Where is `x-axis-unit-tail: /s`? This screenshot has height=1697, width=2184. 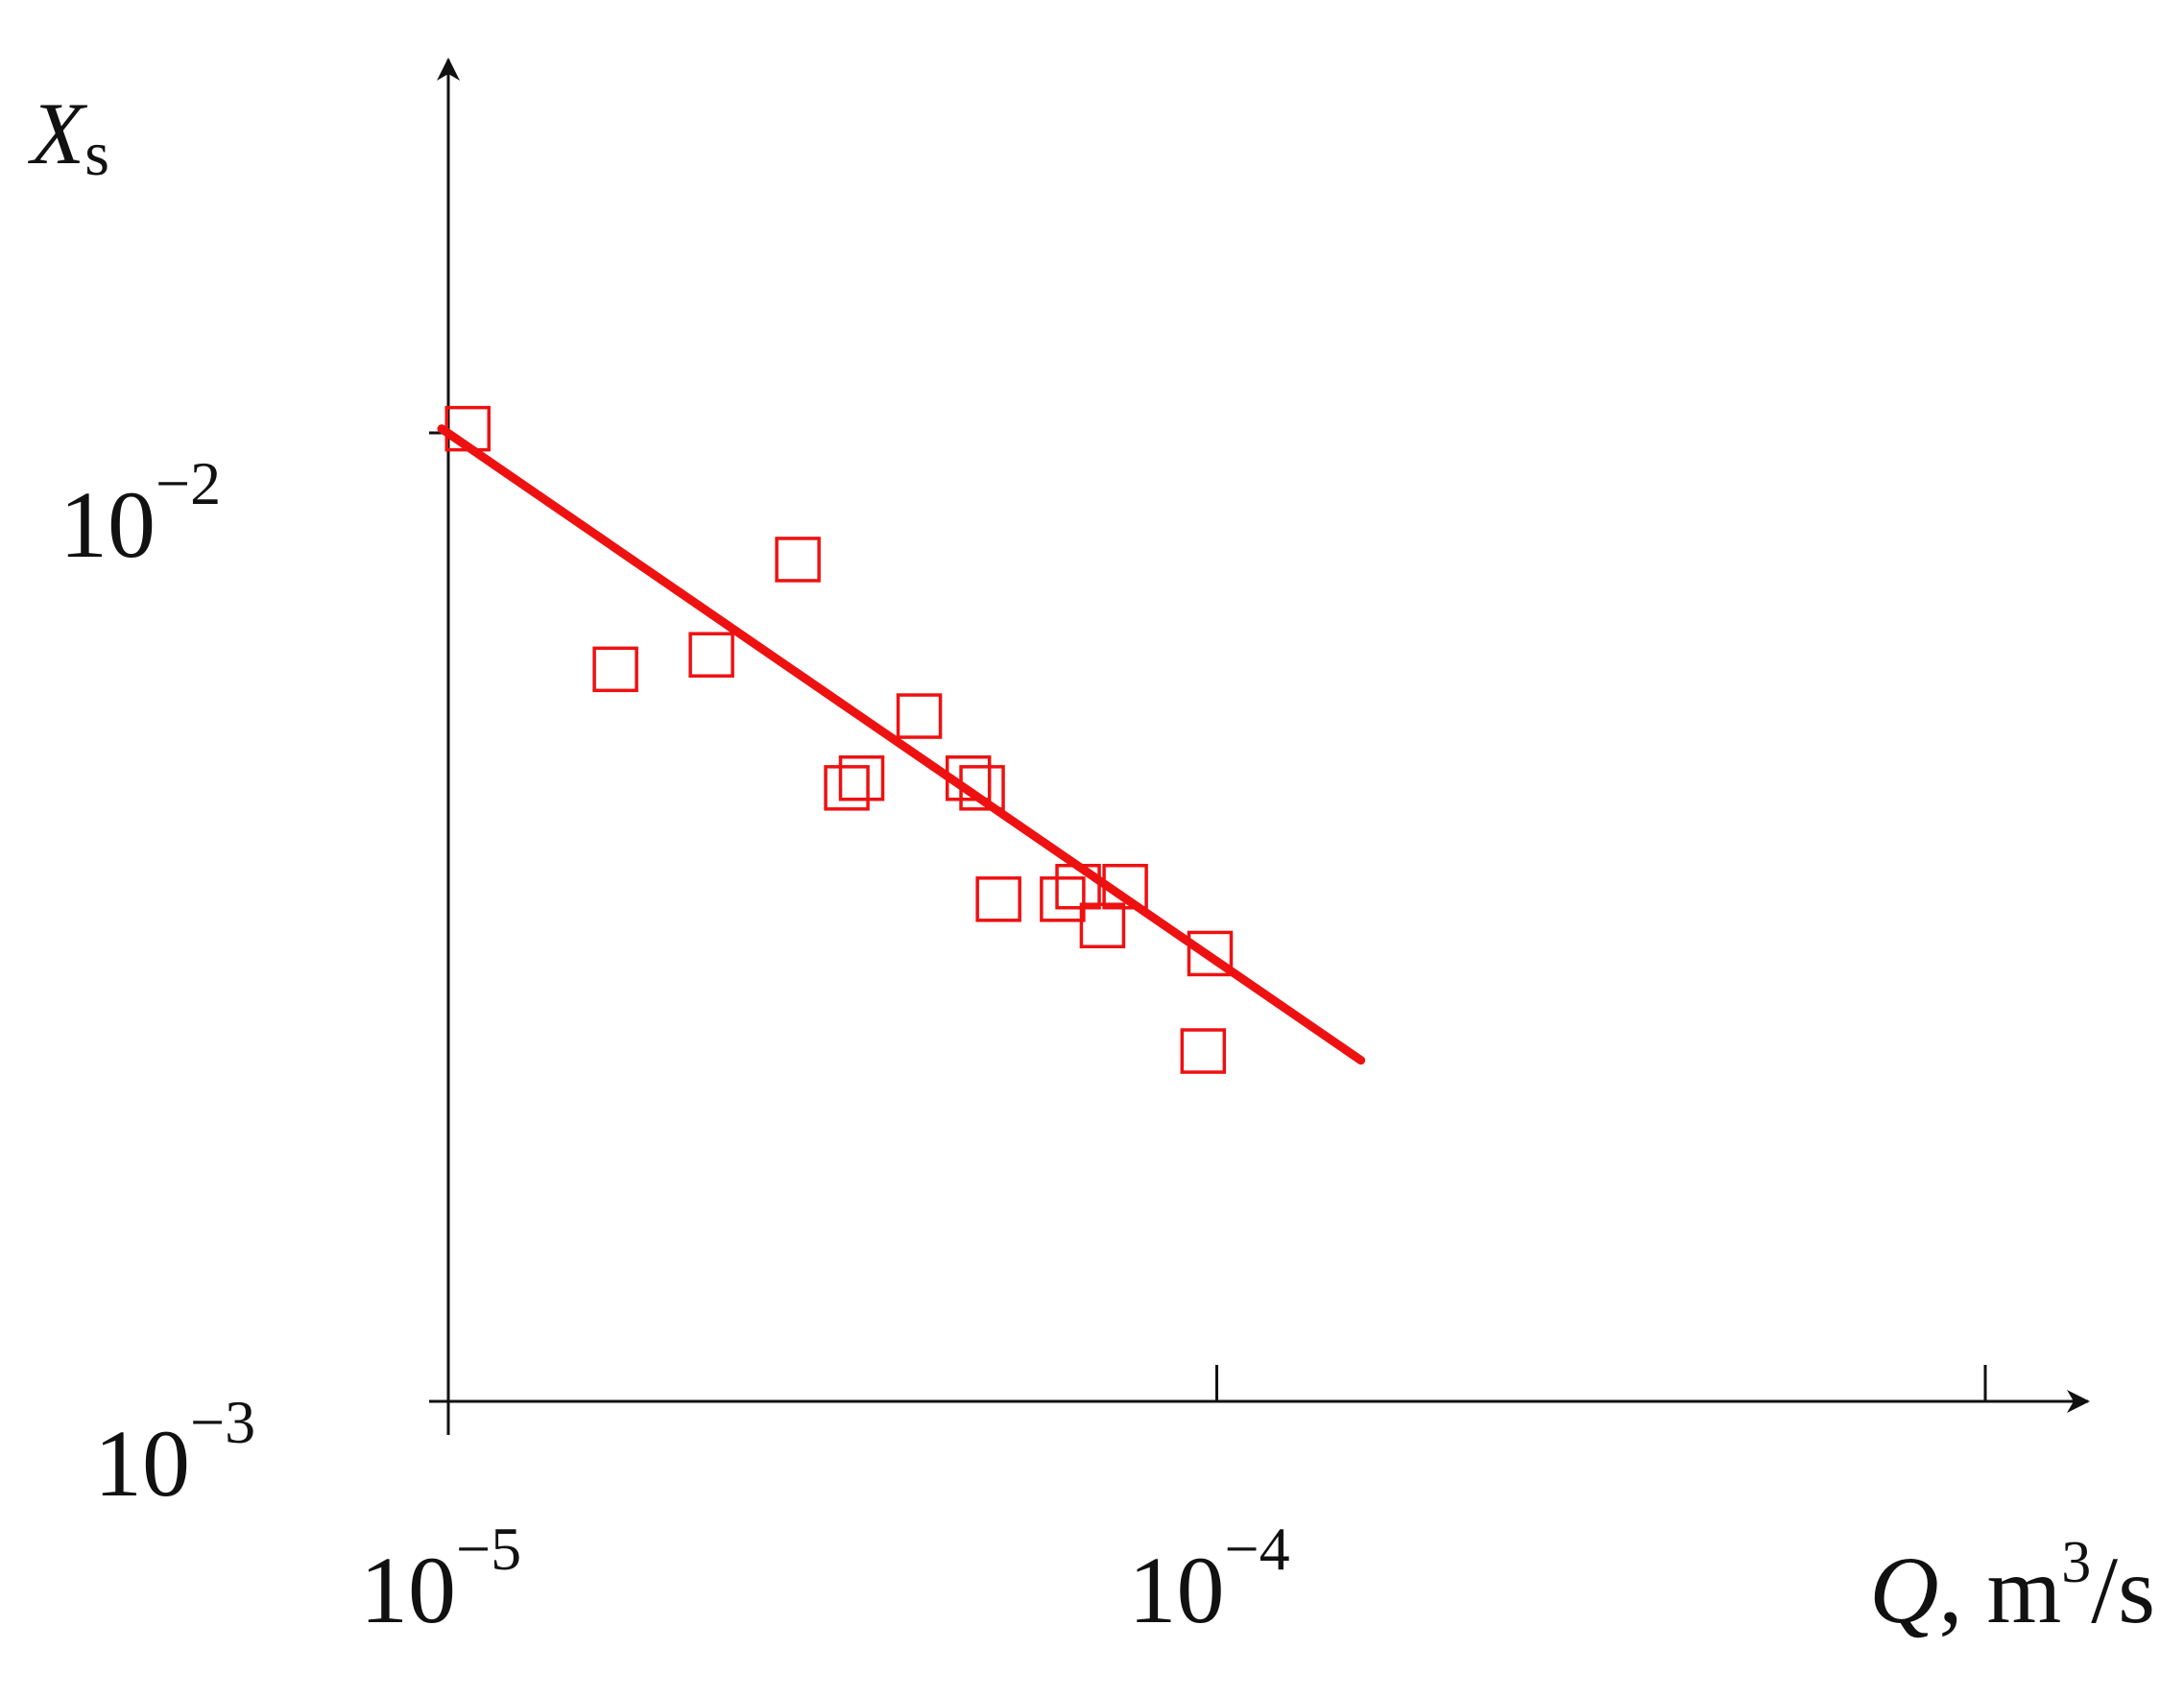
x-axis-unit-tail: /s is located at coordinates (2123, 1590).